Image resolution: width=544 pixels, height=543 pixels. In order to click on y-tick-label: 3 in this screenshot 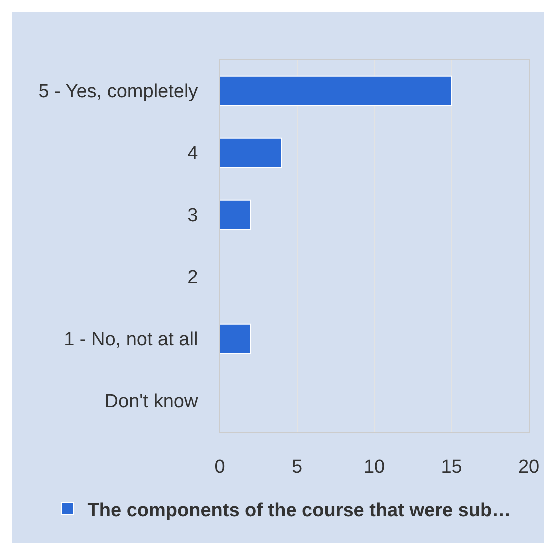, I will do `click(193, 216)`.